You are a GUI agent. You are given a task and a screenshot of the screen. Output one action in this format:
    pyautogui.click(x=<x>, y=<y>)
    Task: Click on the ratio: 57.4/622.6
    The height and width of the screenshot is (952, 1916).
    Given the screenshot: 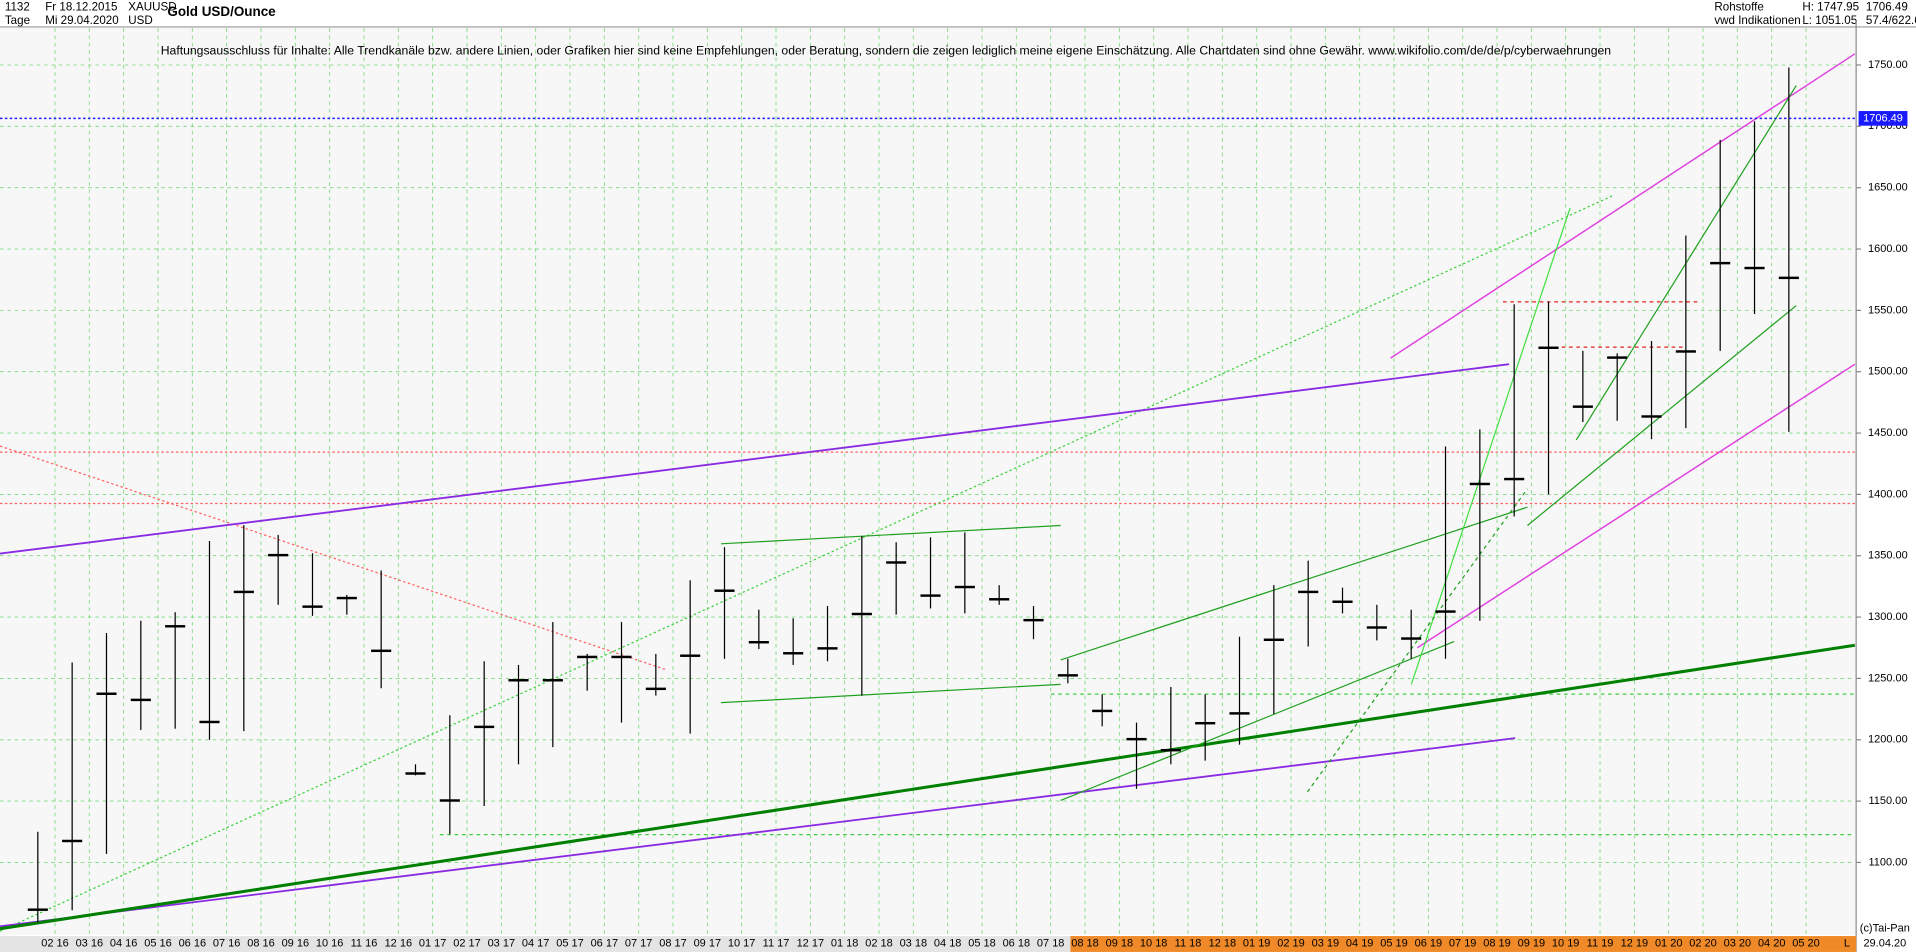 What is the action you would take?
    pyautogui.click(x=1891, y=20)
    